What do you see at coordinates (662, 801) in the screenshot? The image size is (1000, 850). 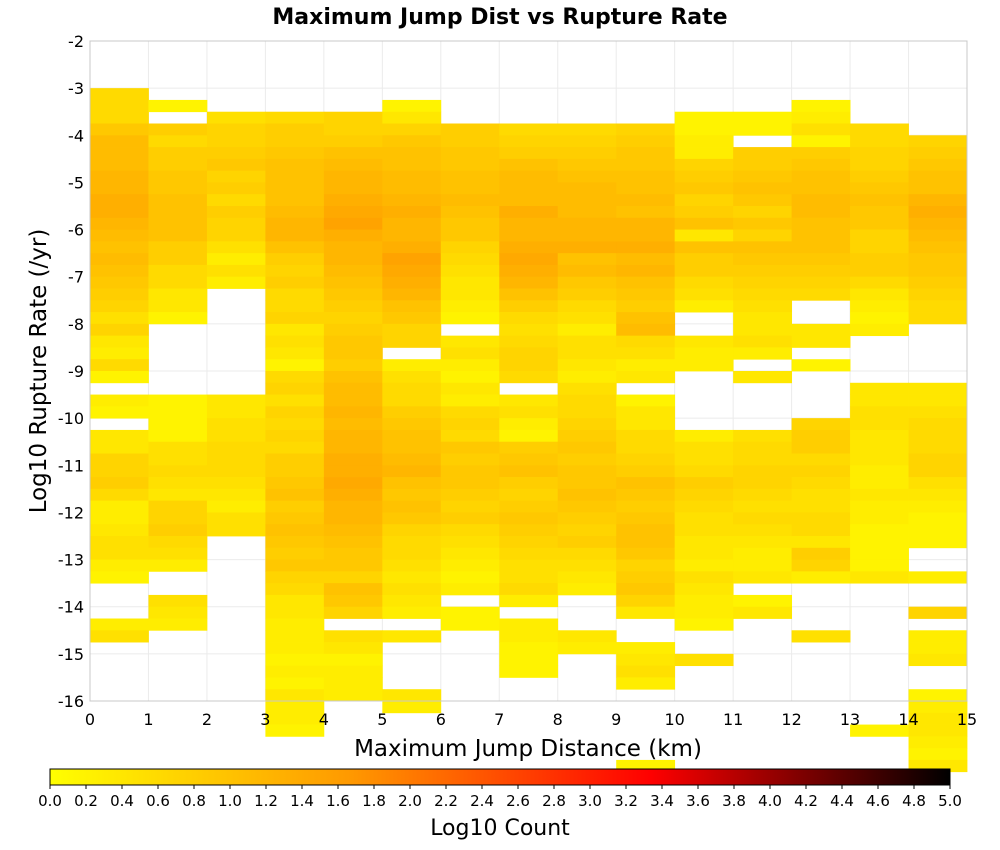 I see `colorbar-tick-label: 3.4` at bounding box center [662, 801].